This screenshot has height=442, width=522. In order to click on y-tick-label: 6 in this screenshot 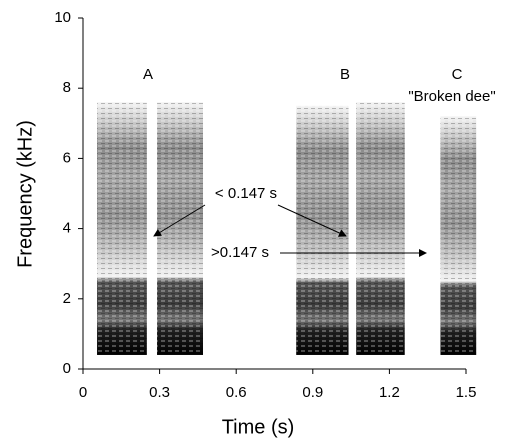, I will do `click(67, 157)`.